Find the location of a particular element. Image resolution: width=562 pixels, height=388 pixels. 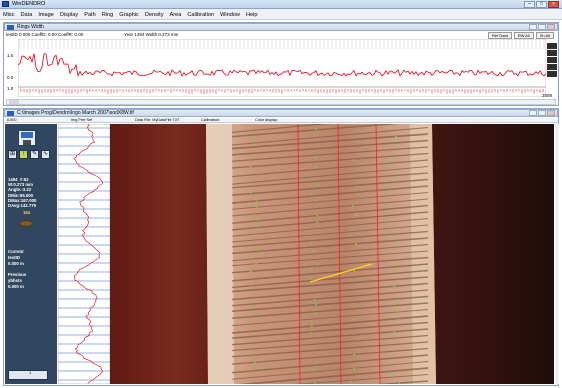

ring-scrollbar is located at coordinates (281, 102).